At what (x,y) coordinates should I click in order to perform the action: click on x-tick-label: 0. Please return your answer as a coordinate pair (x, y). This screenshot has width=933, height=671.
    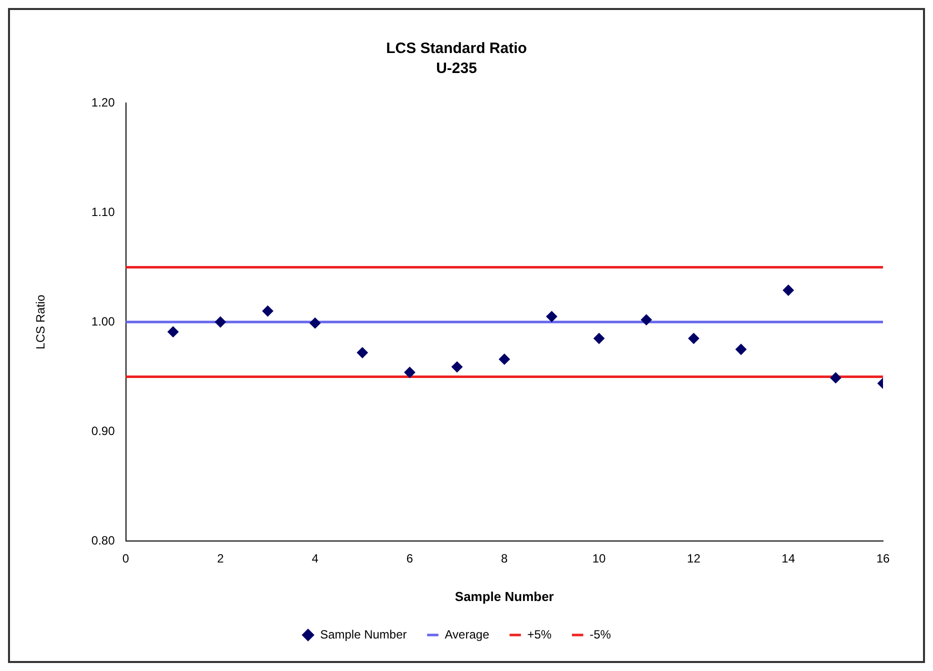
    Looking at the image, I should click on (126, 559).